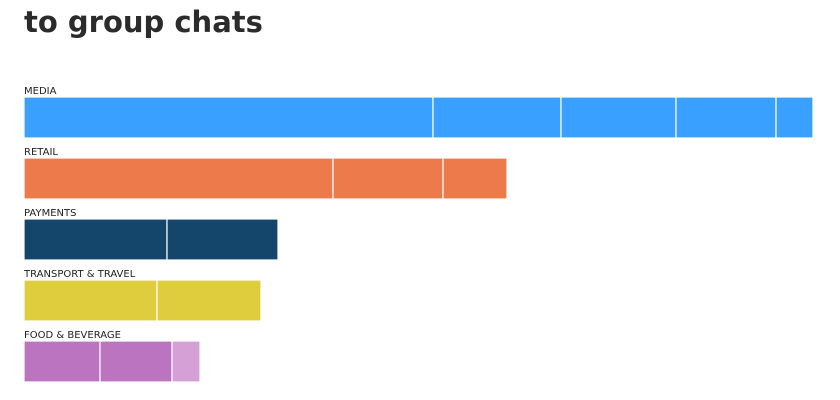  What do you see at coordinates (72, 335) in the screenshot?
I see `category-label: FOOD & BEVERAGE` at bounding box center [72, 335].